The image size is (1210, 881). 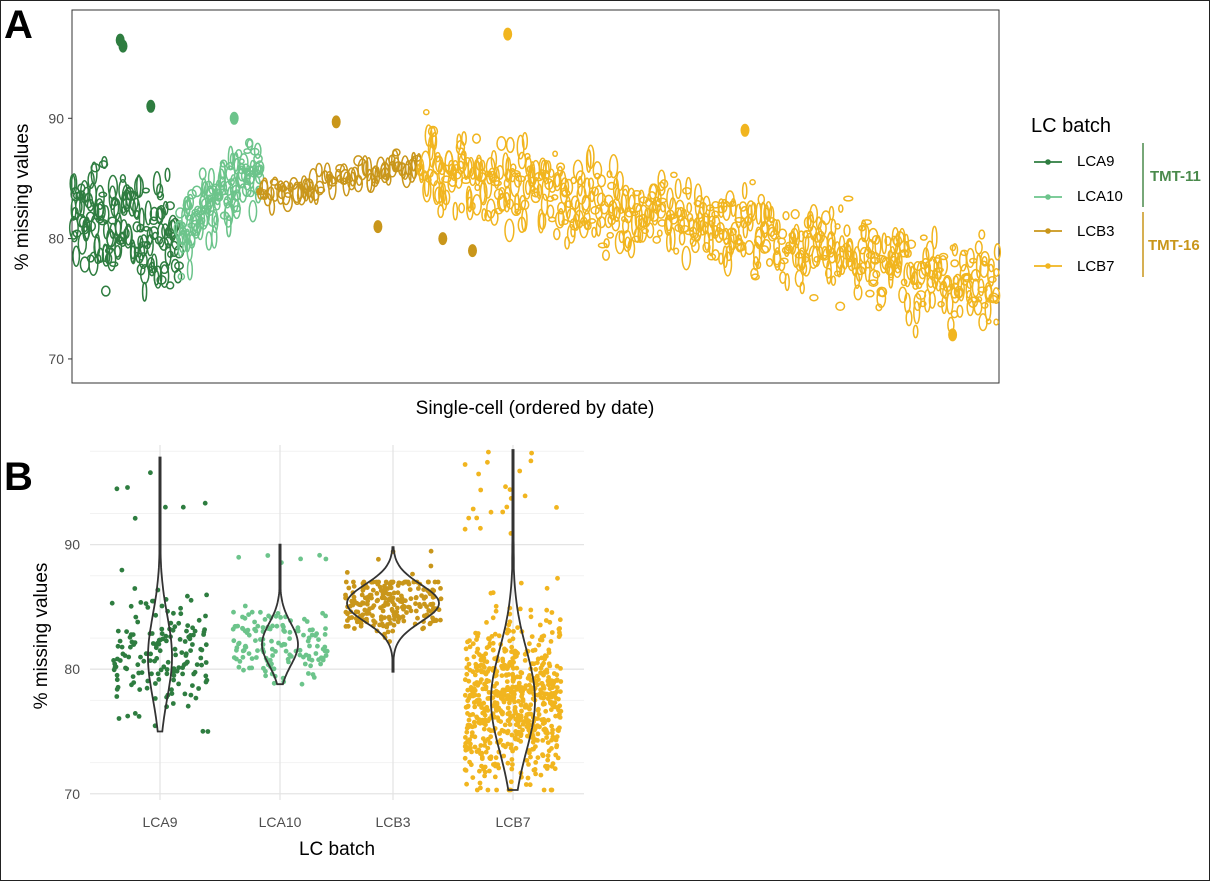 I want to click on legend-key-dot-lcb7, so click(x=1048, y=266).